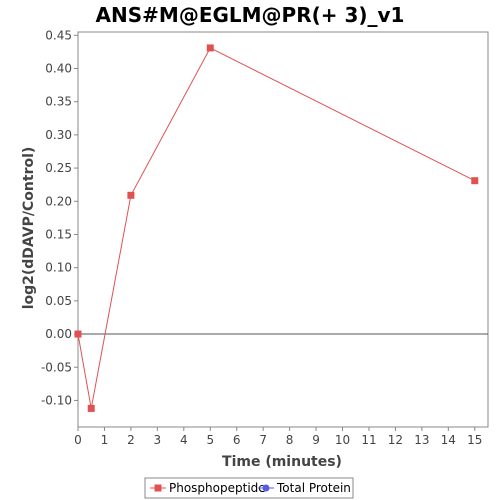 The width and height of the screenshot is (500, 500). I want to click on y-tick-label: -0.05, so click(56, 367).